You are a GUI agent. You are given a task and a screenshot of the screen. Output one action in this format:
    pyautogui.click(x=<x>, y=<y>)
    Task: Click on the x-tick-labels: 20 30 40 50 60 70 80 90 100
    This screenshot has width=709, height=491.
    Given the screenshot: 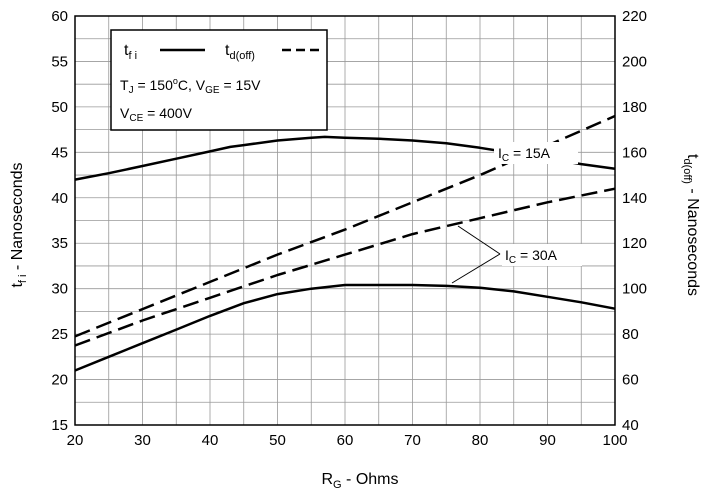 What is the action you would take?
    pyautogui.click(x=347, y=440)
    